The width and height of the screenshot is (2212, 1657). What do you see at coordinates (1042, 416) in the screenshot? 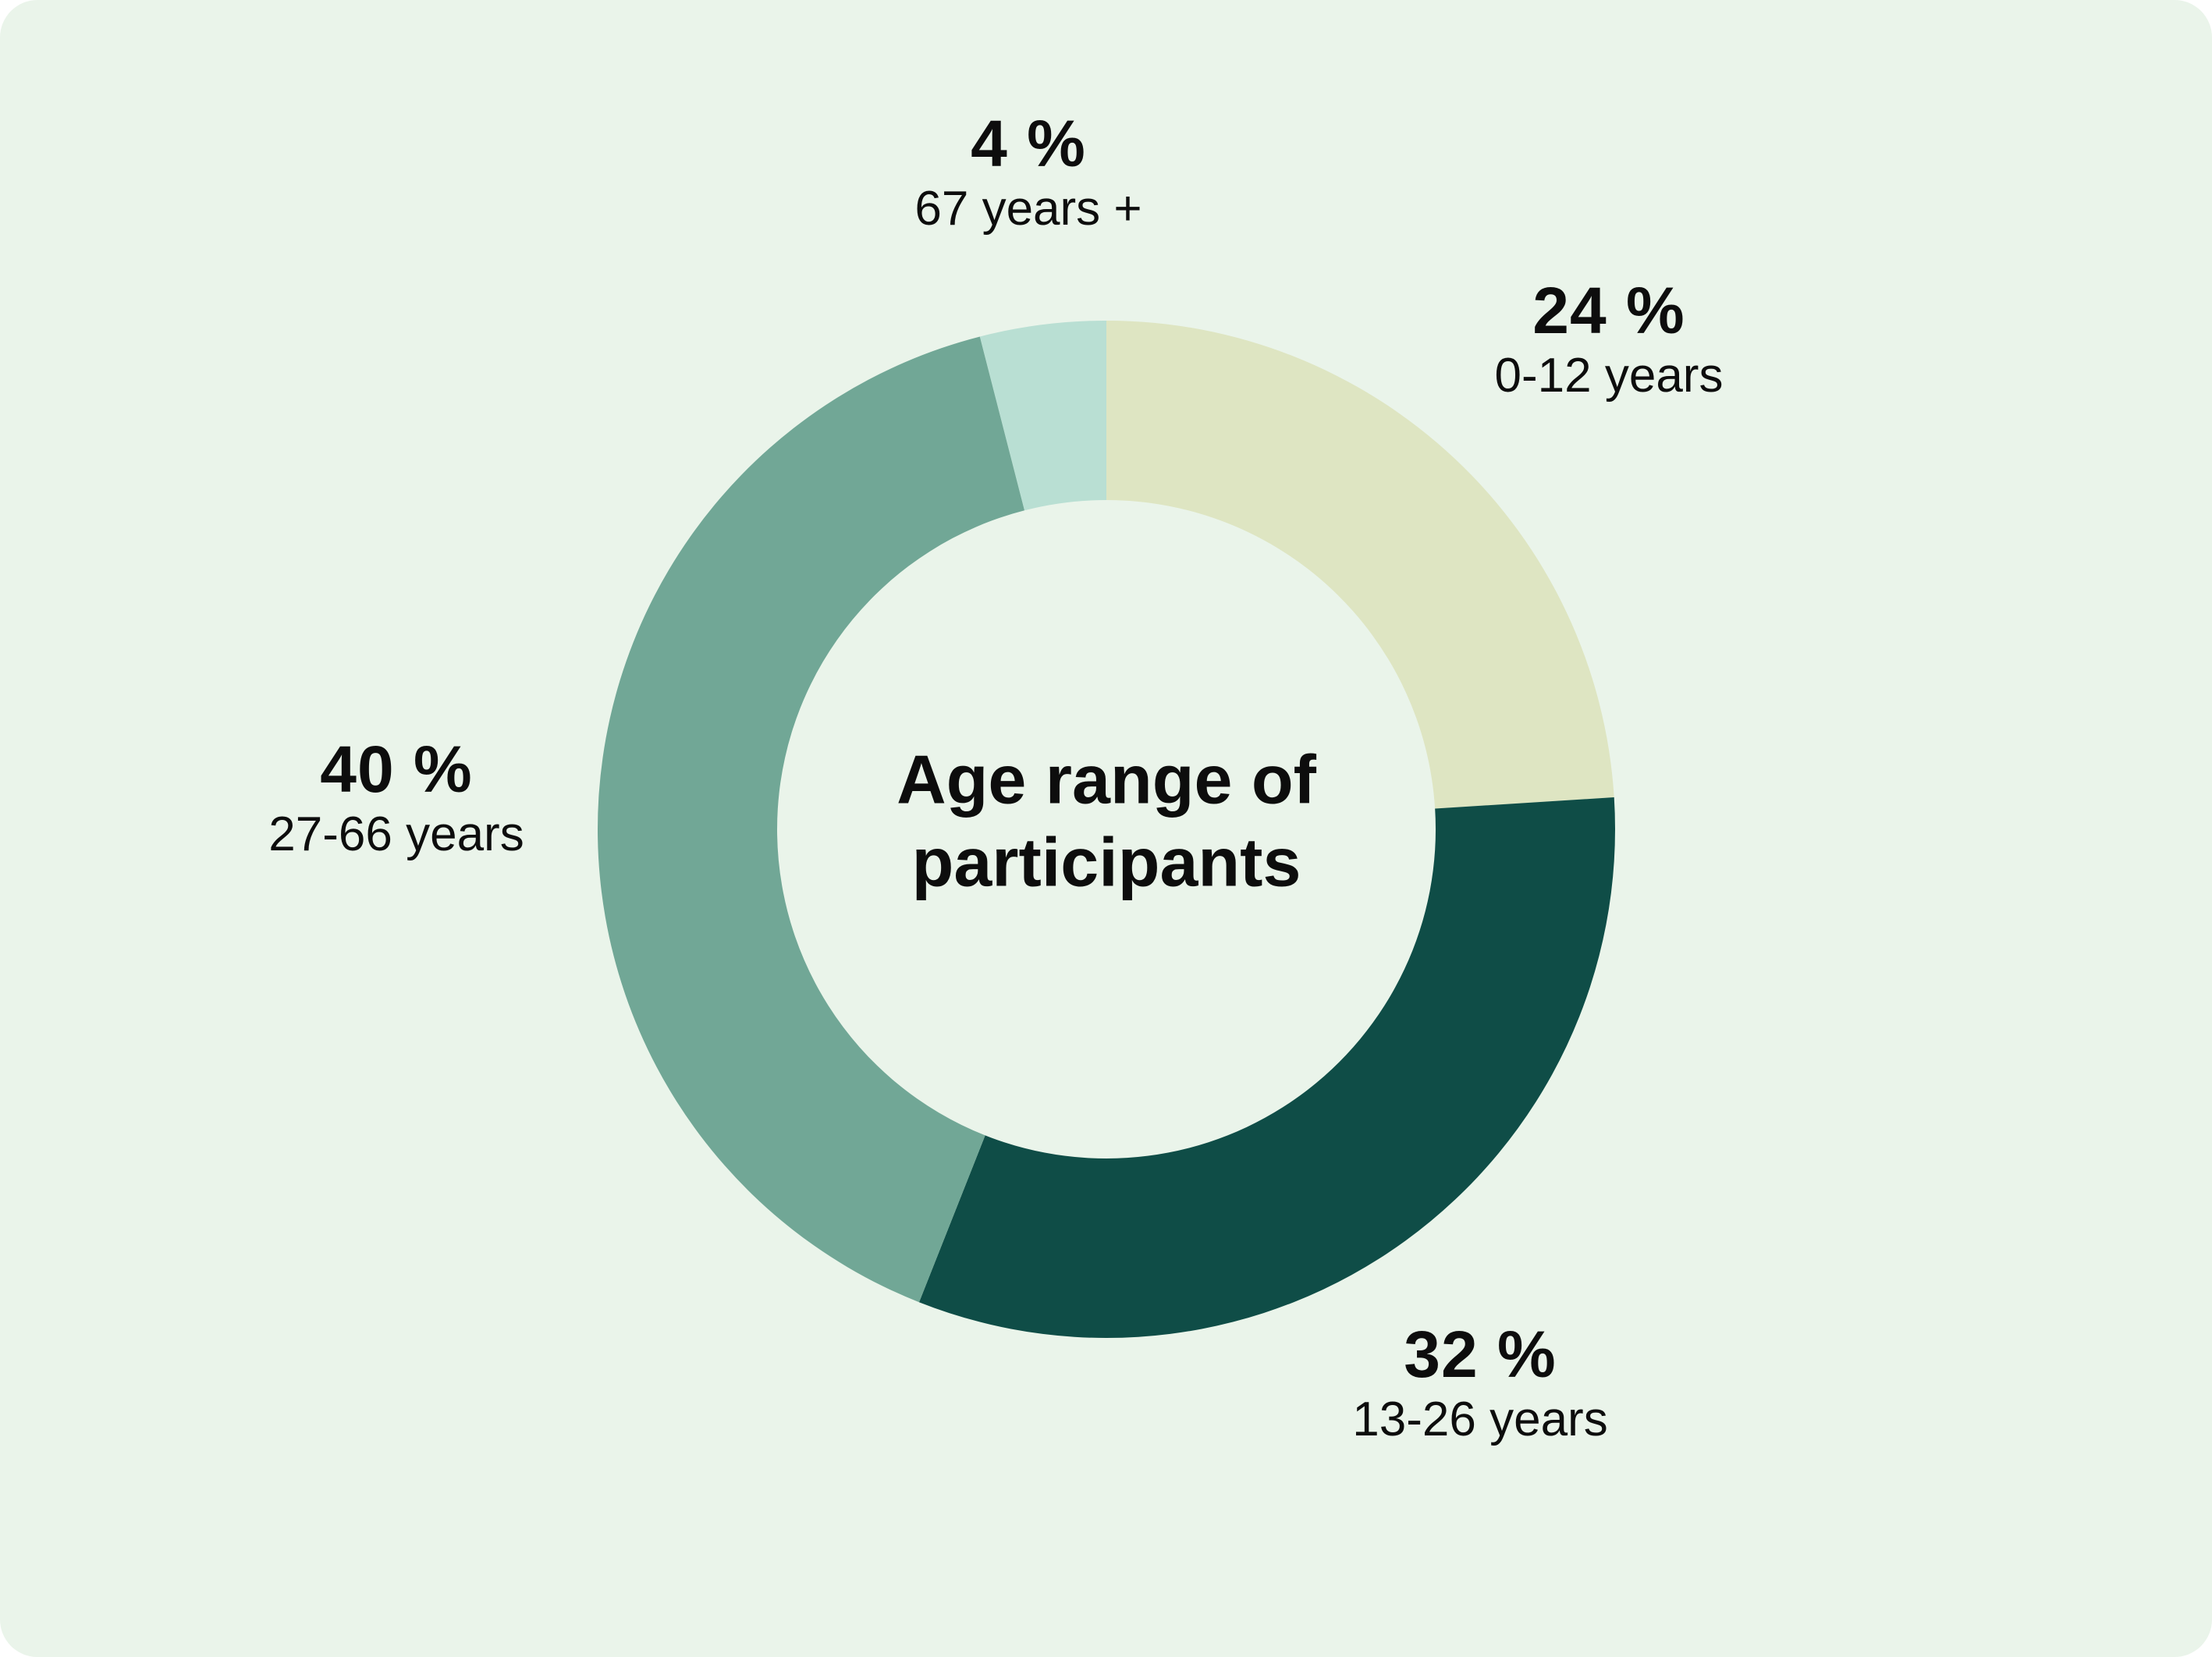
I see `donut-slice-67-plus` at bounding box center [1042, 416].